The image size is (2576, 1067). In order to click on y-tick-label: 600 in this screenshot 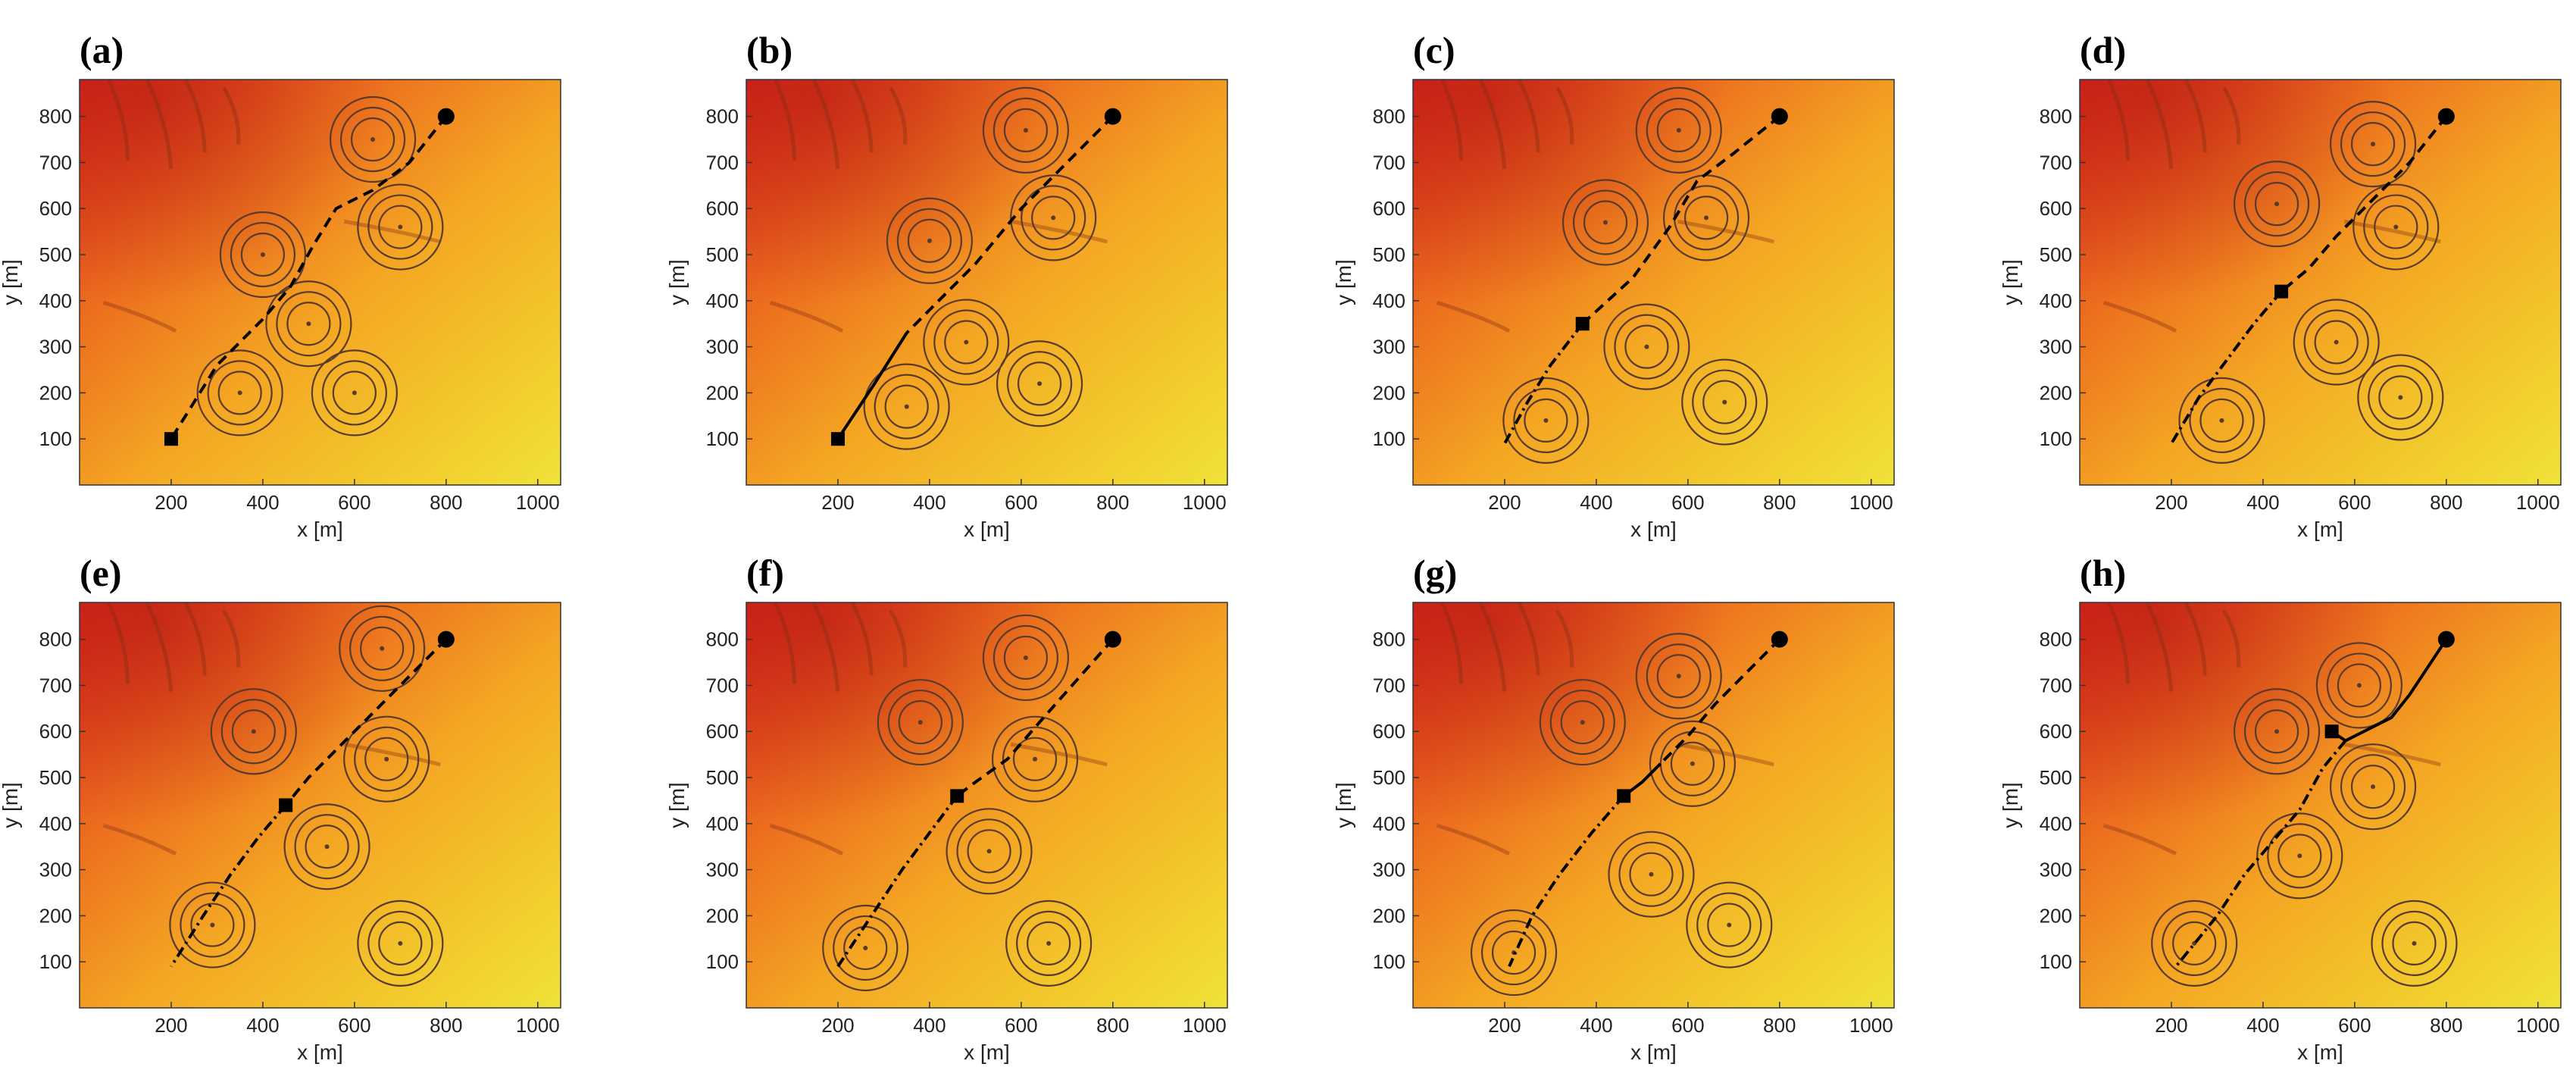, I will do `click(2056, 731)`.